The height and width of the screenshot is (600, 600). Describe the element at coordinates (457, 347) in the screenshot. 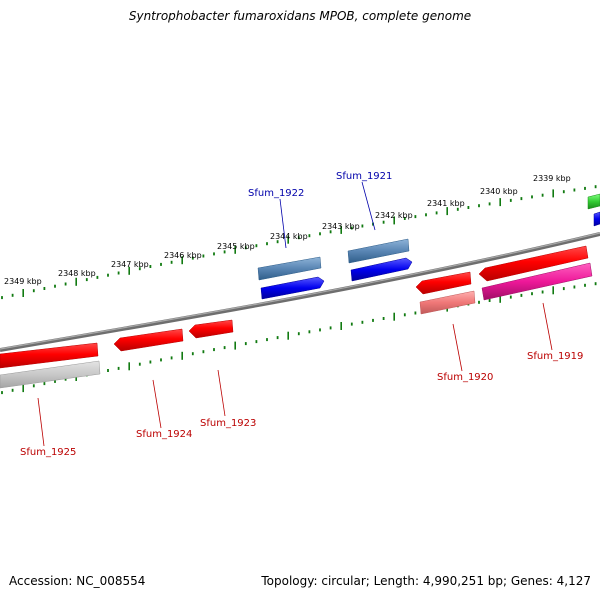

I see `leader-sfum-1920` at that location.